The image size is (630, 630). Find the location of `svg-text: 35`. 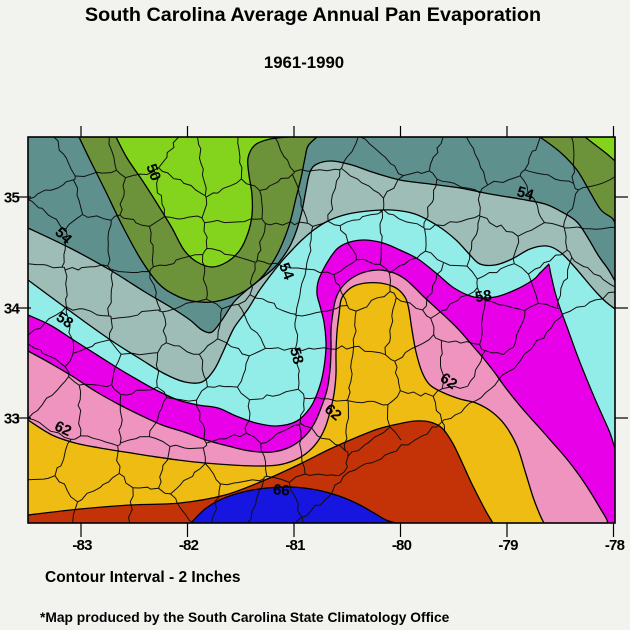

svg-text: 35 is located at coordinates (12, 198).